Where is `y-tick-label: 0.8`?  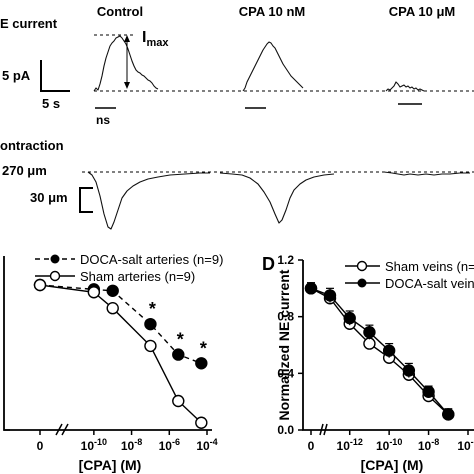
y-tick-label: 0.8 is located at coordinates (285, 317).